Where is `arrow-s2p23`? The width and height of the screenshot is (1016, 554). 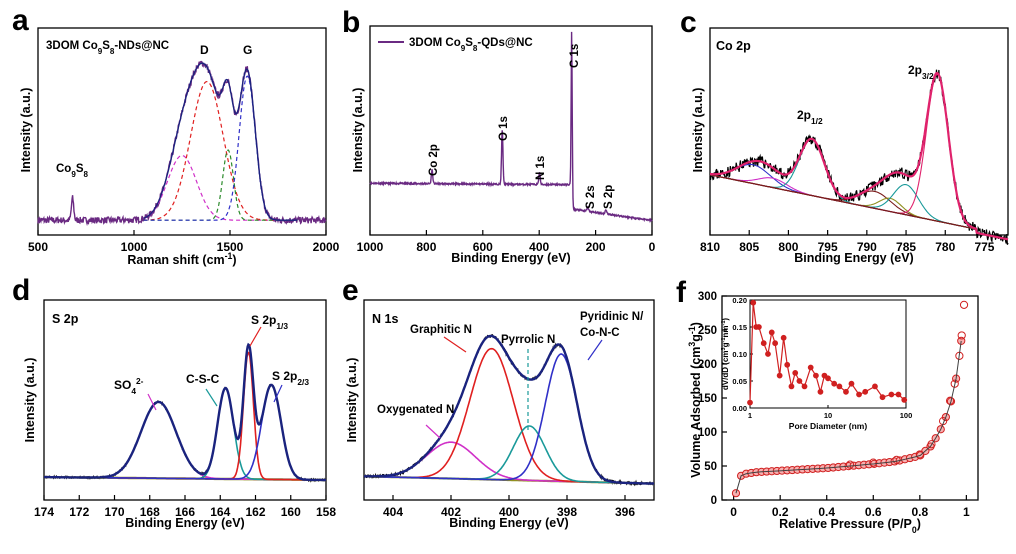
arrow-s2p23 is located at coordinates (278, 393).